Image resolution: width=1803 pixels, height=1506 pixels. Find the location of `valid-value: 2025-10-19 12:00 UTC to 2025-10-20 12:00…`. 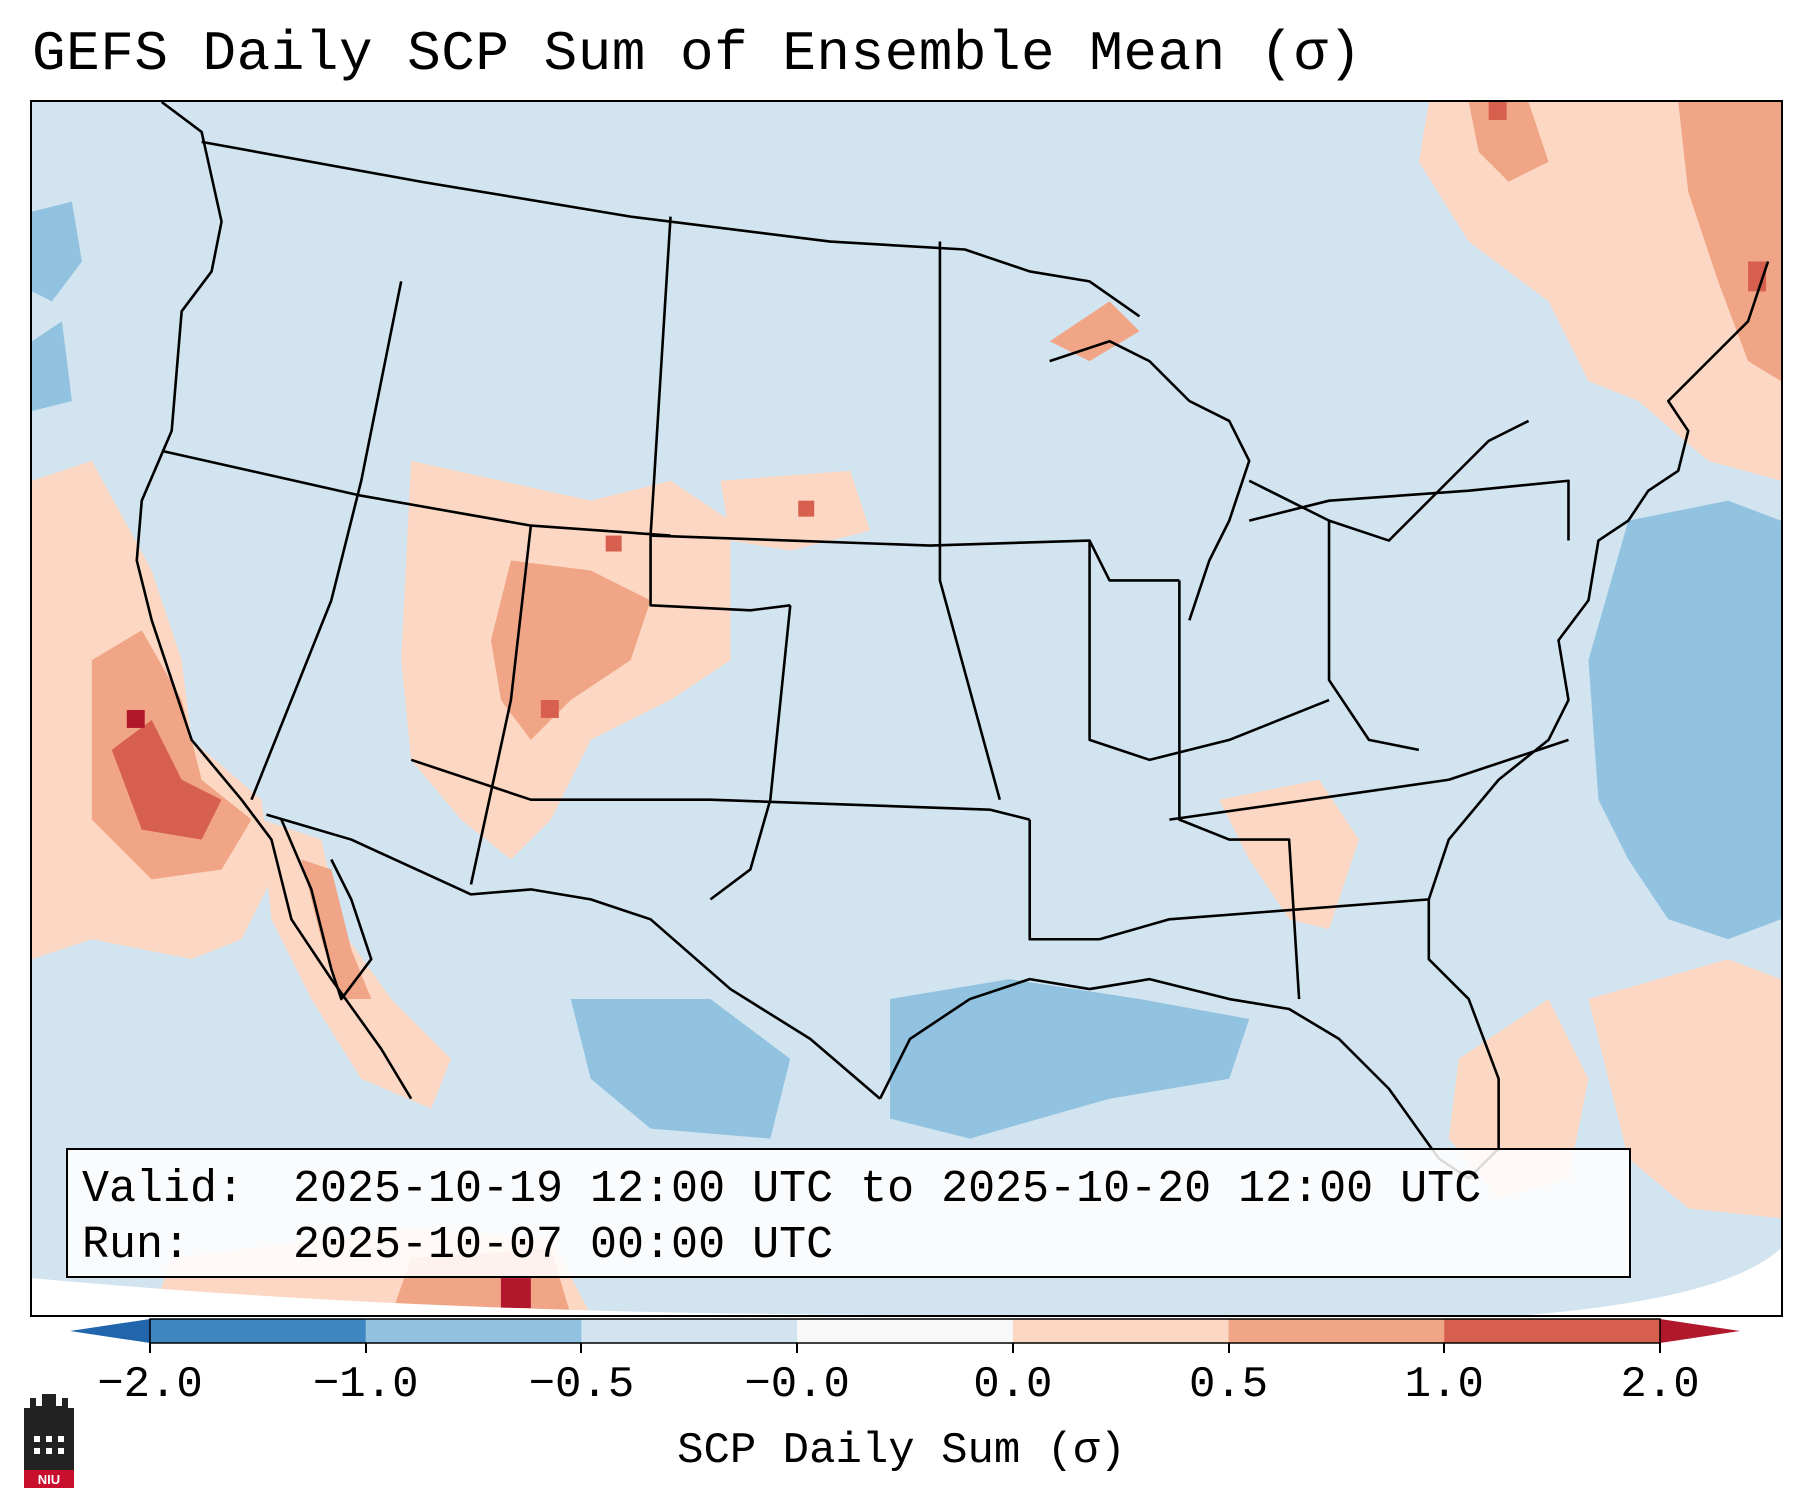

valid-value: 2025-10-19 12:00 UTC to 2025-10-20 12:00… is located at coordinates (887, 1189).